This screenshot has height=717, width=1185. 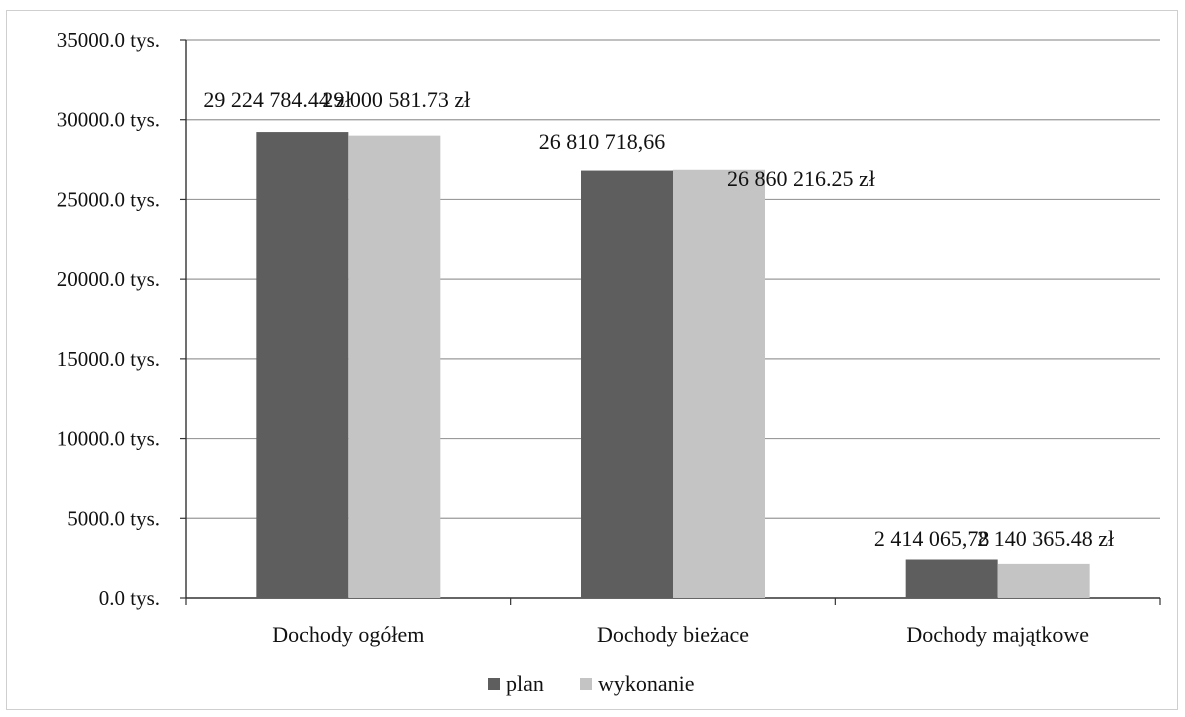 What do you see at coordinates (396, 99) in the screenshot?
I see `data-label: 29 000 581.73 zł` at bounding box center [396, 99].